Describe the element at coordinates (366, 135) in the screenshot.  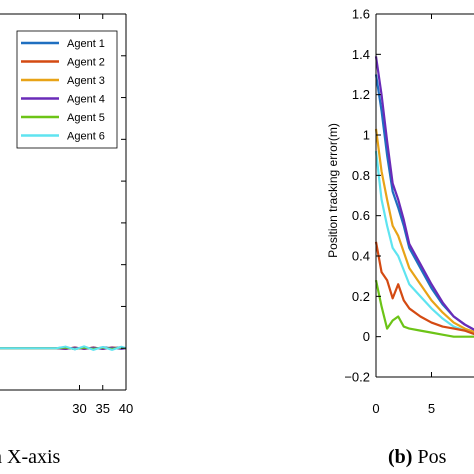
I see `panel-b-y-tick-label: 1` at that location.